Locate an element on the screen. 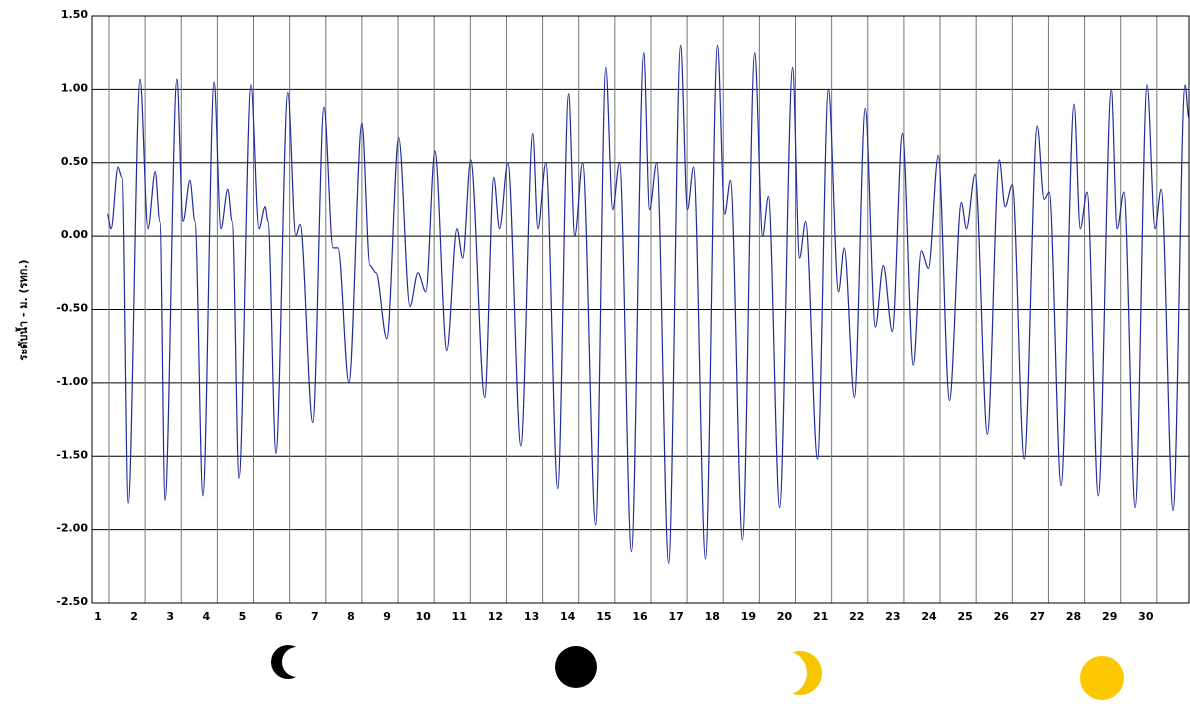  x-tick-label: 25 is located at coordinates (965, 616).